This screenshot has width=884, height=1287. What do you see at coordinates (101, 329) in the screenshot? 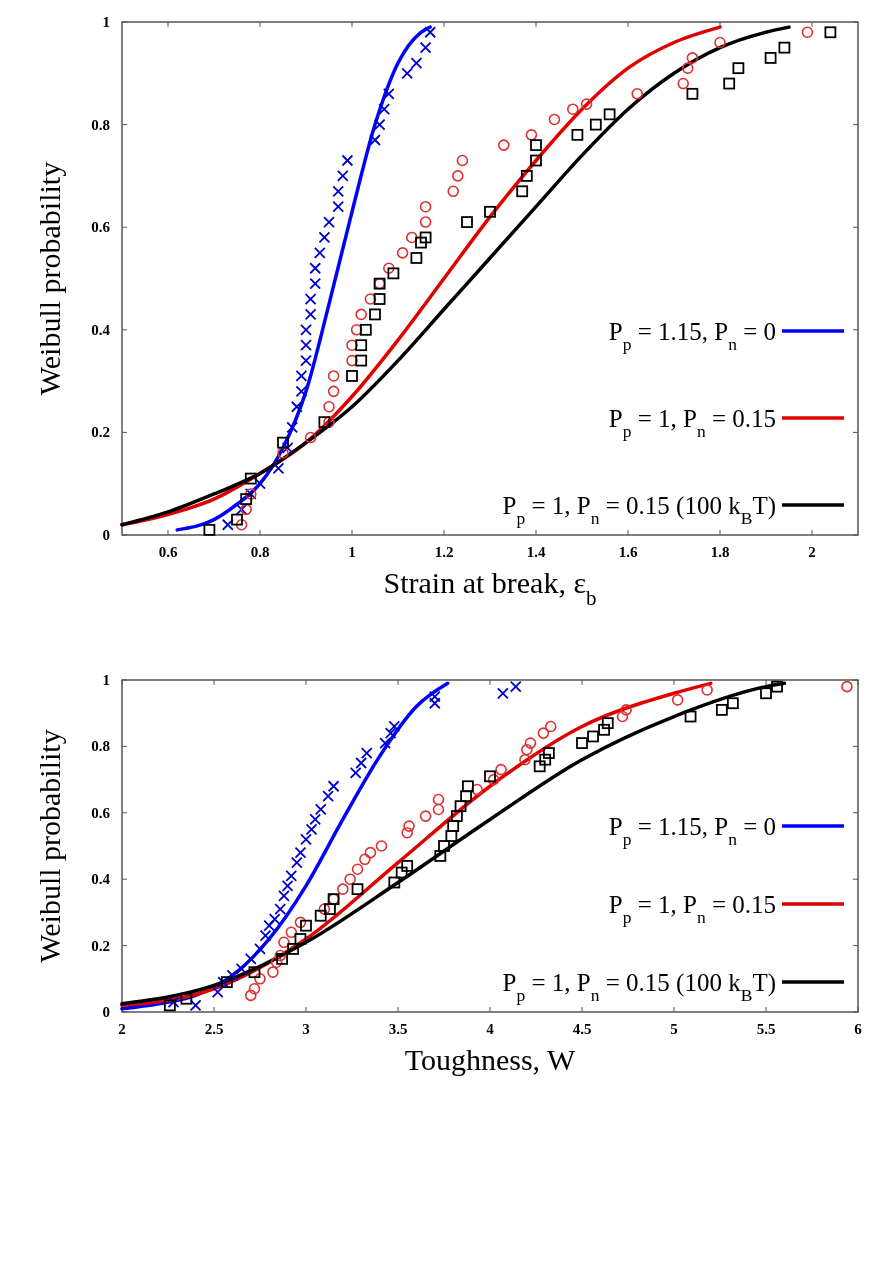
I see `y-tick-label: 0.4` at bounding box center [101, 329].